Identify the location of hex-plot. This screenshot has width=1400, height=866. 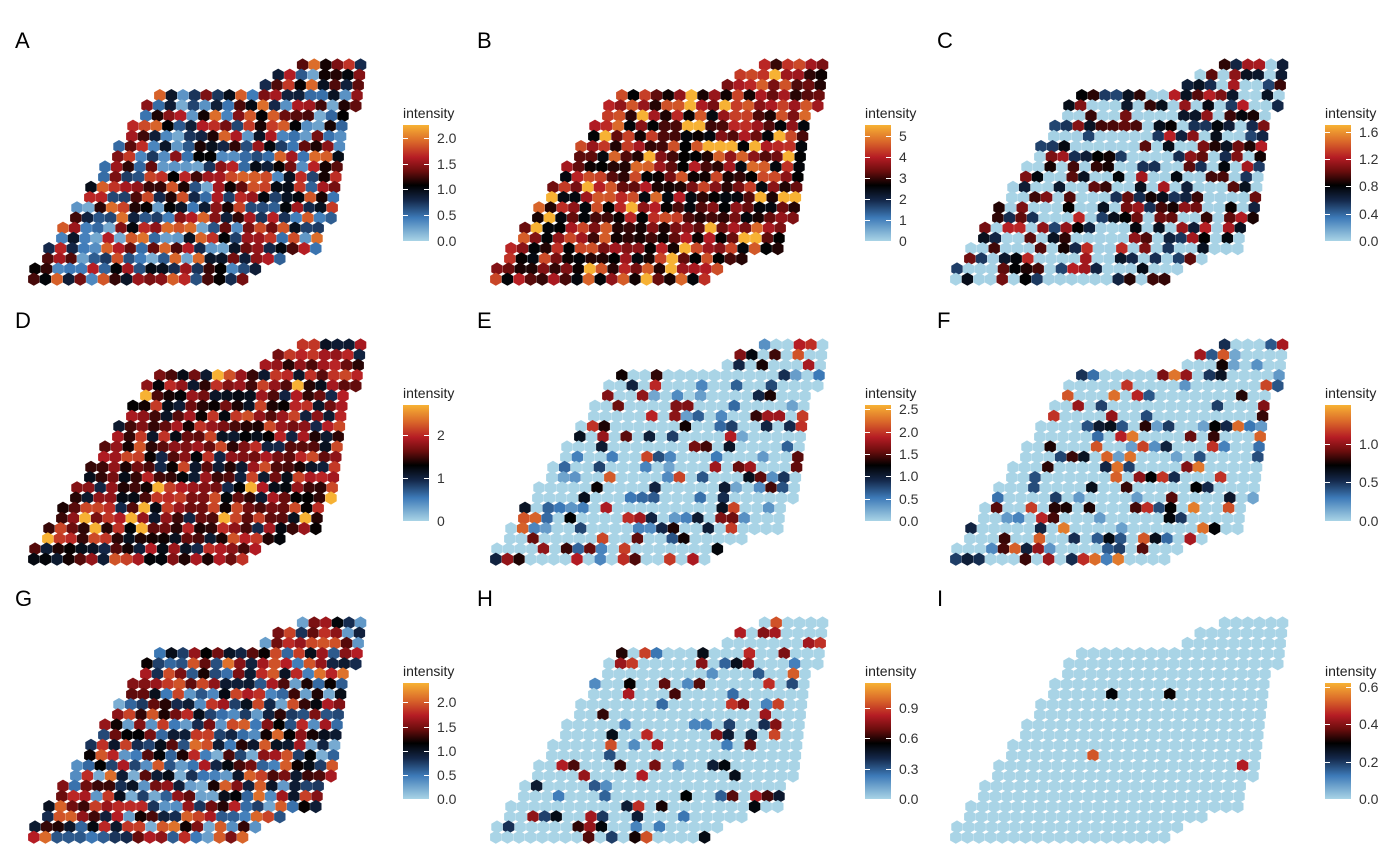
(197, 172).